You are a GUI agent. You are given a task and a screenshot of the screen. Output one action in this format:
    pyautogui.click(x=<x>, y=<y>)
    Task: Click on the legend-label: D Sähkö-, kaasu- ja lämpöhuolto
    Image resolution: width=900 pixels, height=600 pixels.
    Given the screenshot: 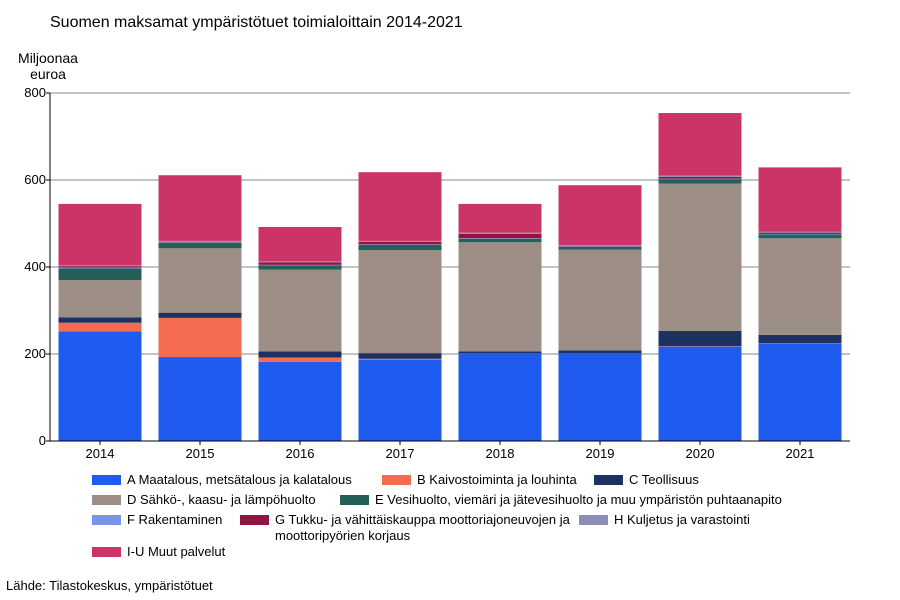 What is the action you would take?
    pyautogui.click(x=221, y=499)
    